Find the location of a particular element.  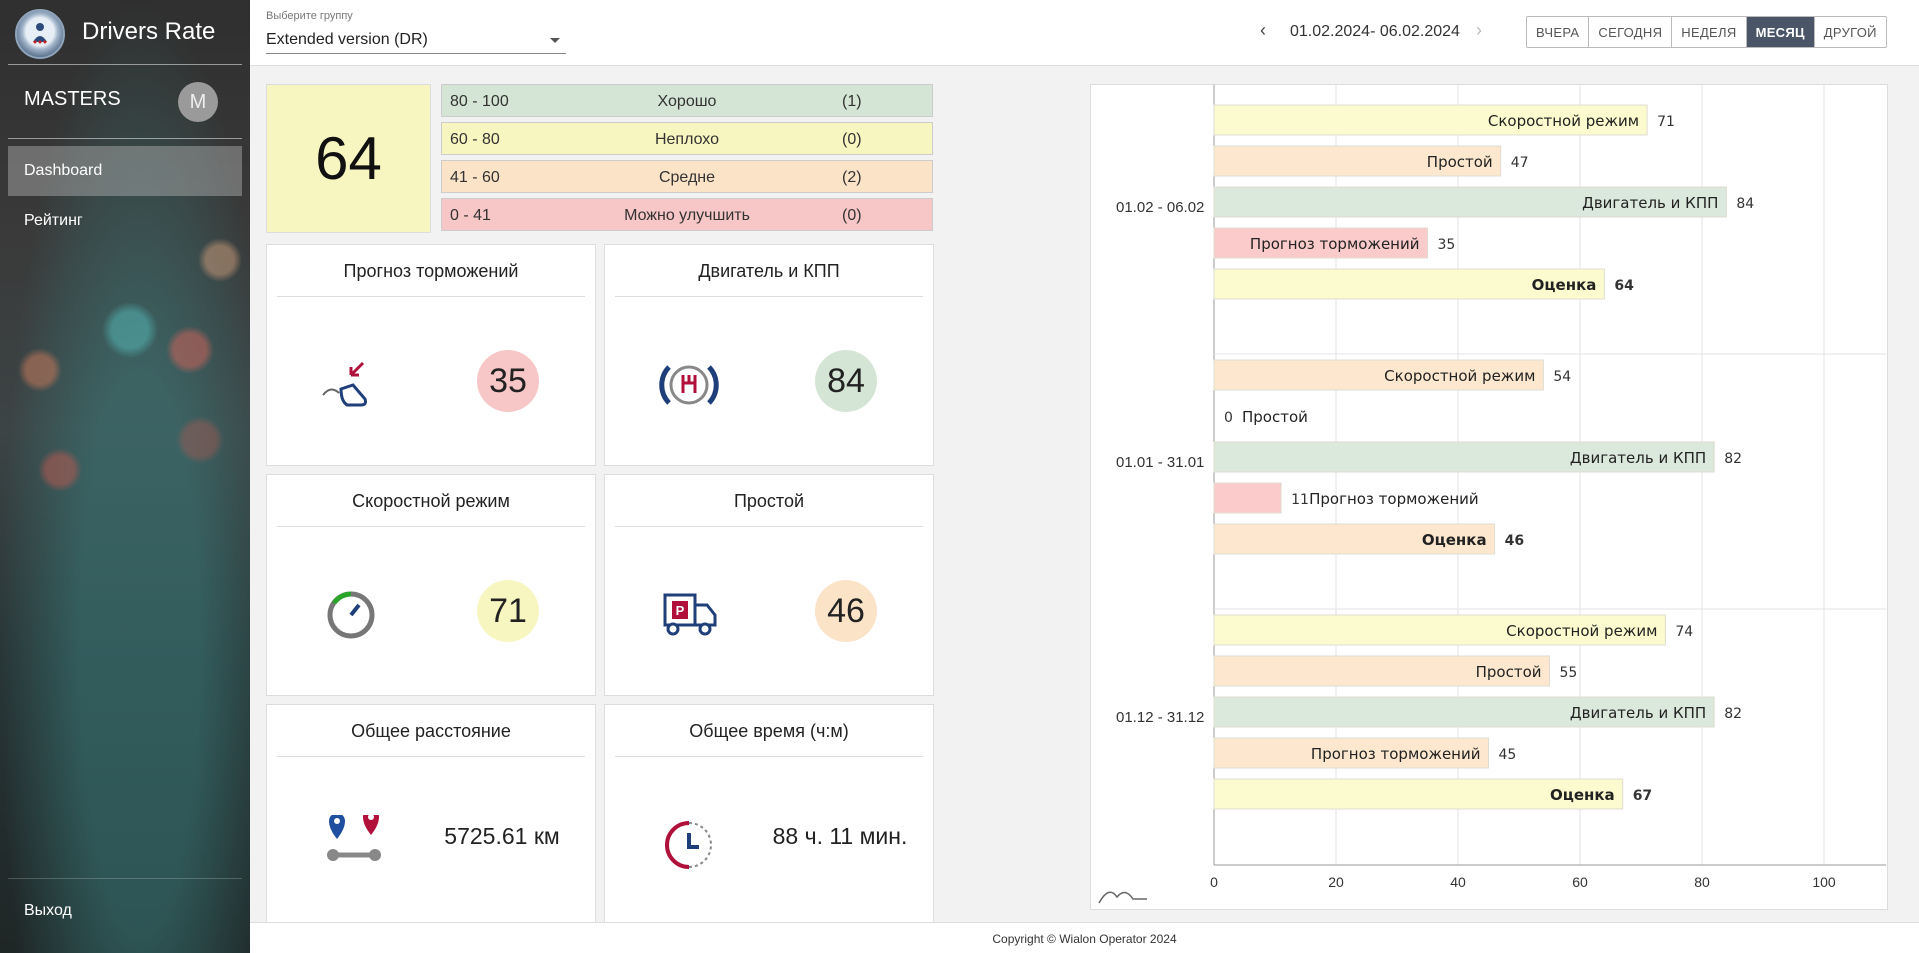

period-today-button: СЕГОДНЯ is located at coordinates (1631, 32).